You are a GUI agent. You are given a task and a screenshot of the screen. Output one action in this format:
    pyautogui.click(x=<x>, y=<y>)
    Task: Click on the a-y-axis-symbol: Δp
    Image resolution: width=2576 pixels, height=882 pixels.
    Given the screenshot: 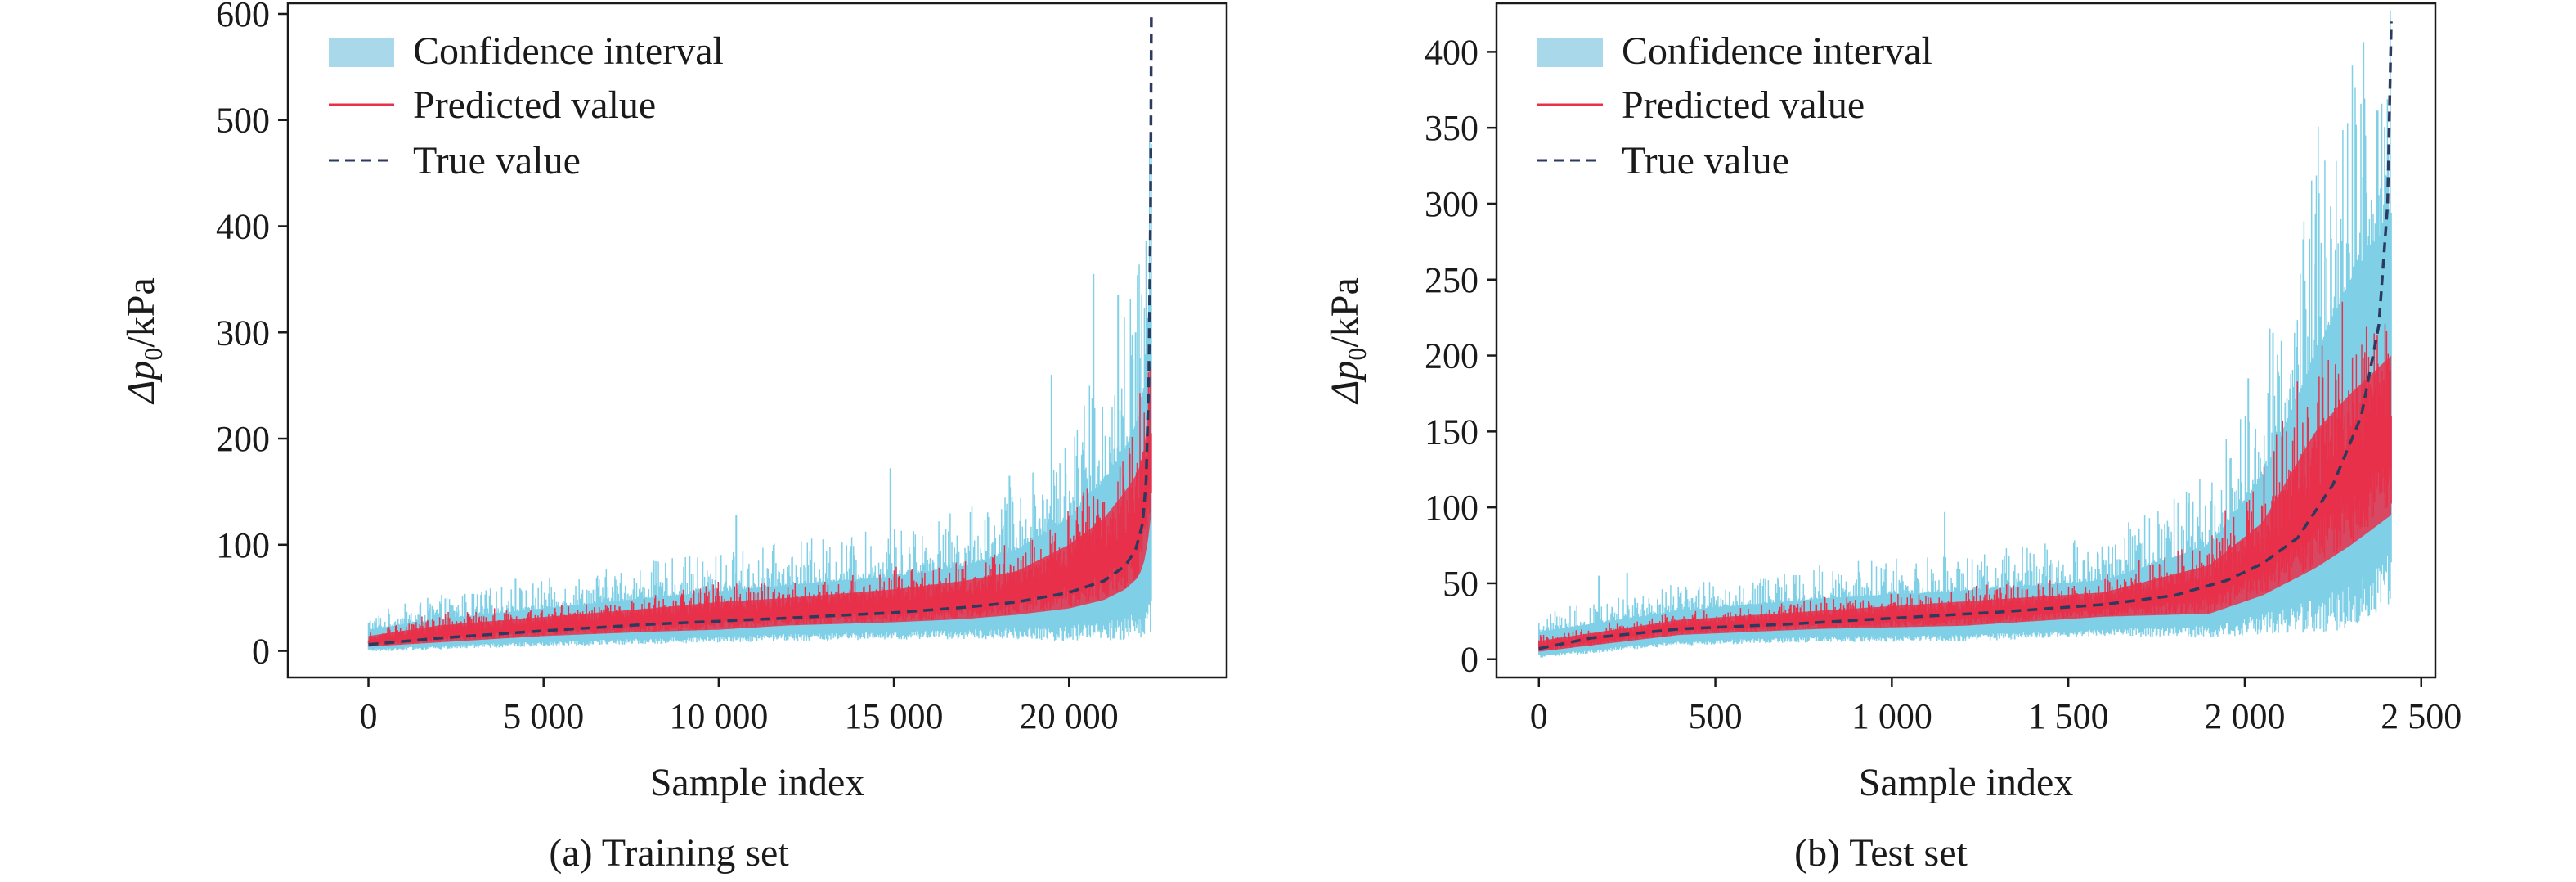 What is the action you would take?
    pyautogui.click(x=141, y=383)
    